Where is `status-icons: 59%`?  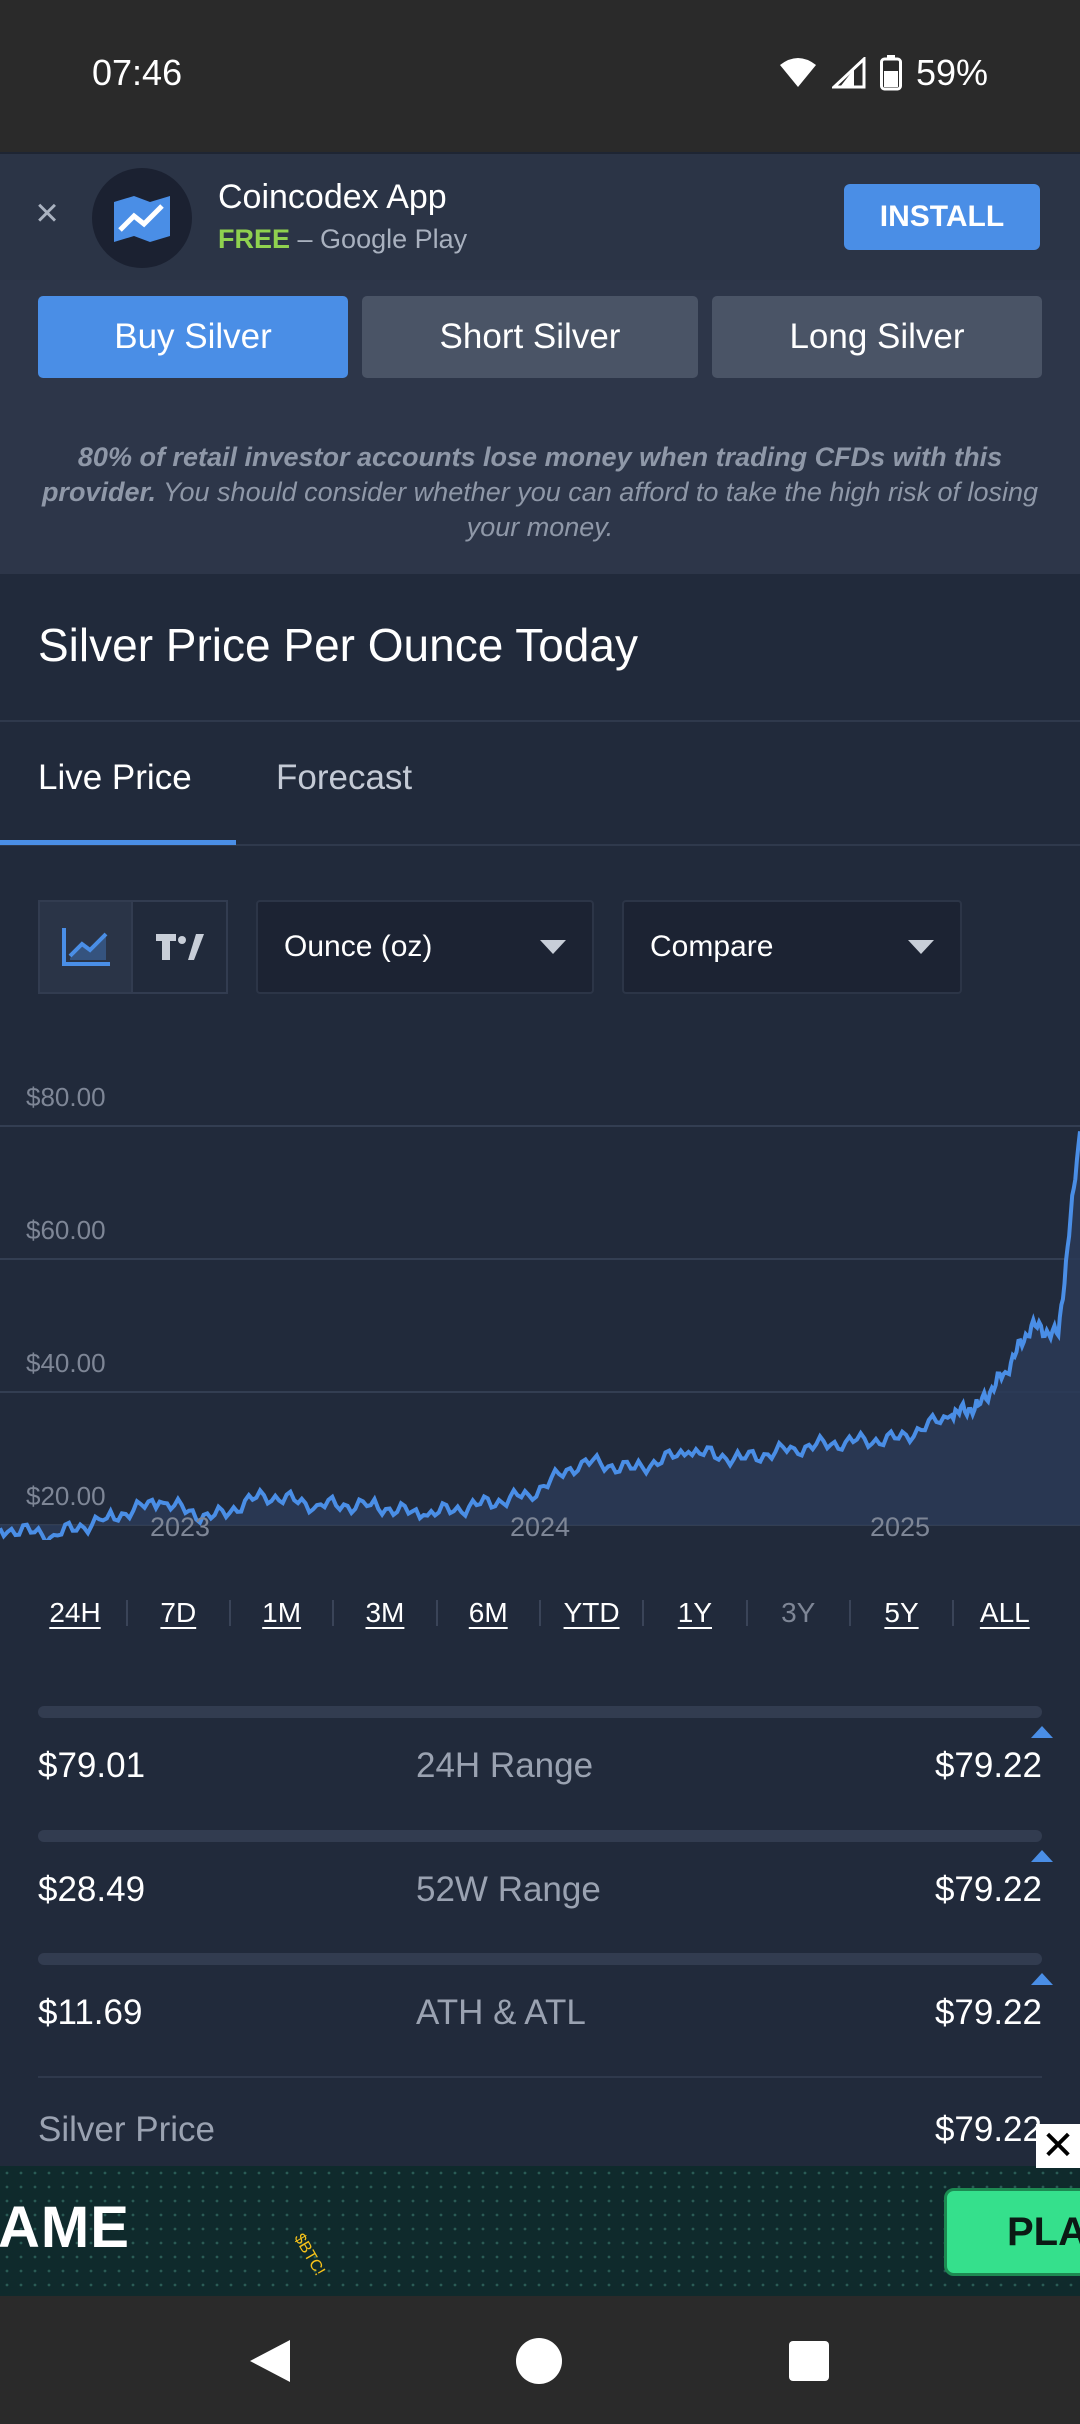 status-icons: 59% is located at coordinates (883, 73).